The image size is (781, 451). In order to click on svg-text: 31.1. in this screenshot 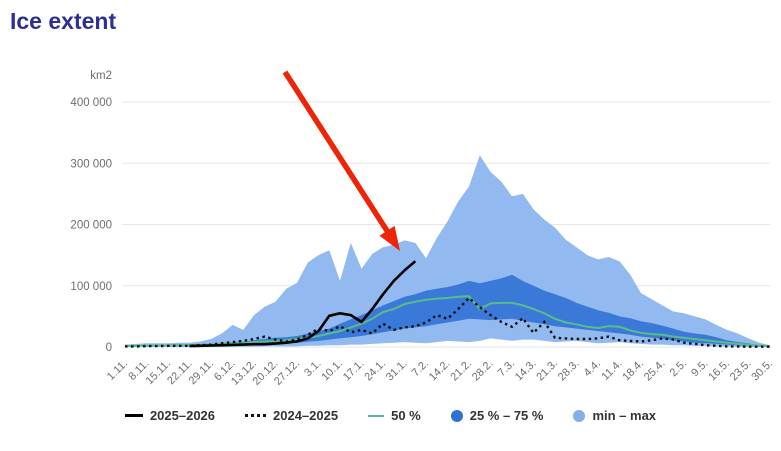, I will do `click(397, 371)`.